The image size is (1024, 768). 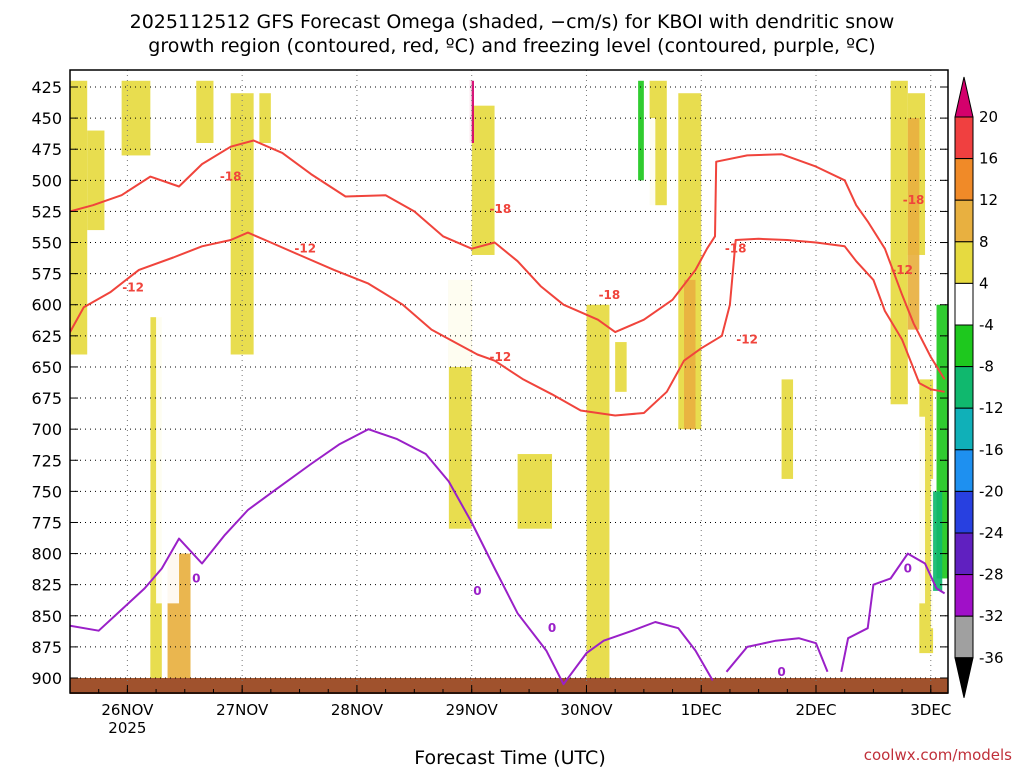 What do you see at coordinates (509, 686) in the screenshot?
I see `terrain-ground-strip` at bounding box center [509, 686].